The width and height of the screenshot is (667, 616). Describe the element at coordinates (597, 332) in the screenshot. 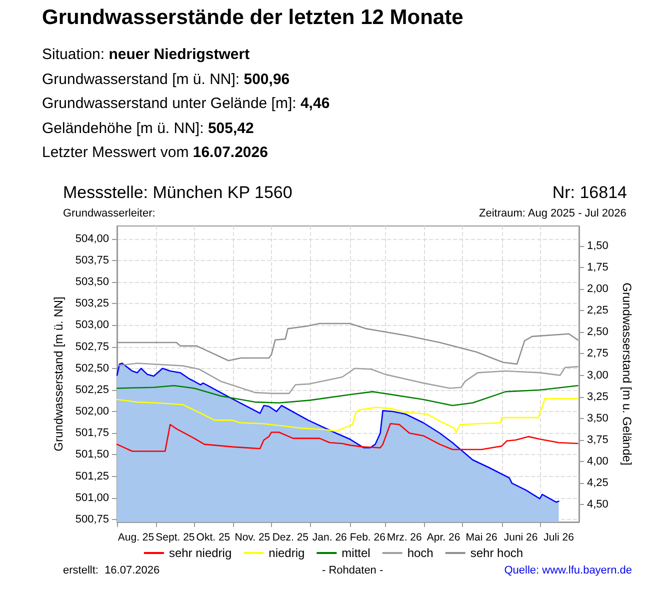

I see `y2-tick-label: 2,50` at that location.